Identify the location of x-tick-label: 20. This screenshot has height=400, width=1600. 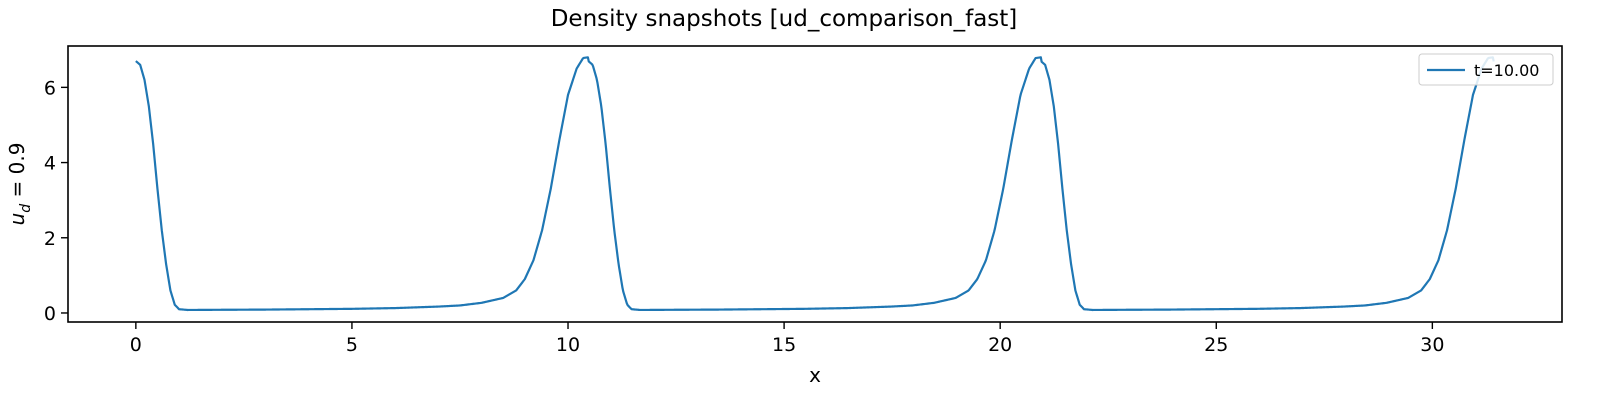
(1000, 345).